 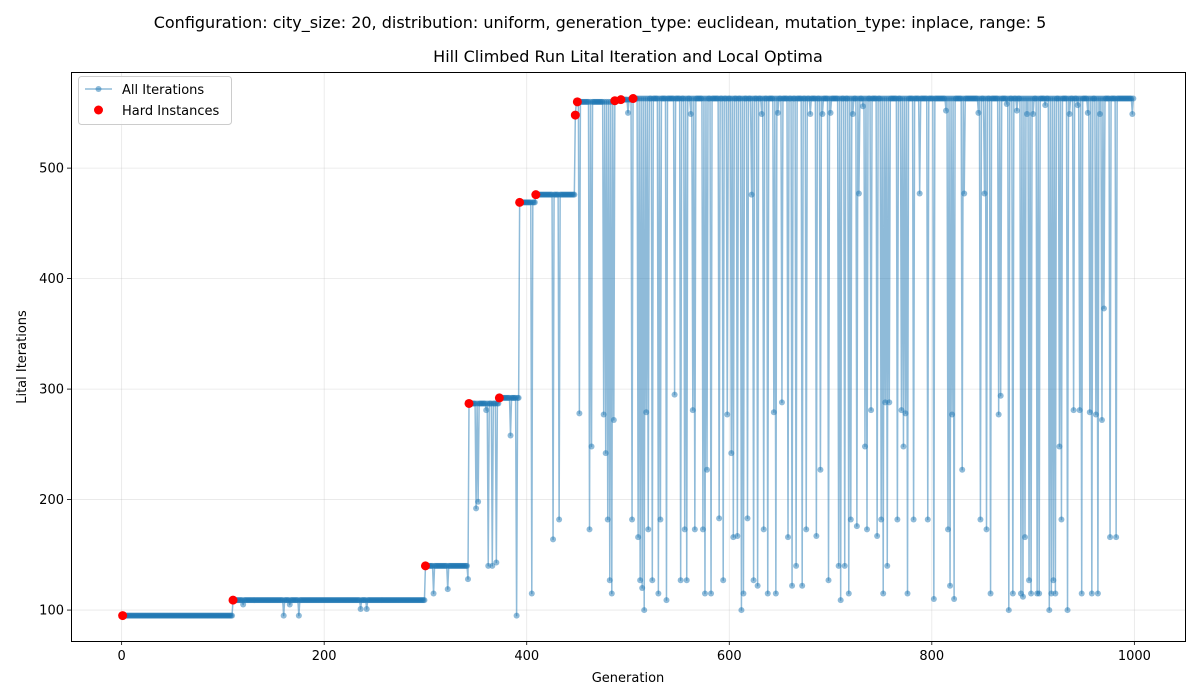 What do you see at coordinates (98, 89) in the screenshot?
I see `legend-all-iterations-marker-icon` at bounding box center [98, 89].